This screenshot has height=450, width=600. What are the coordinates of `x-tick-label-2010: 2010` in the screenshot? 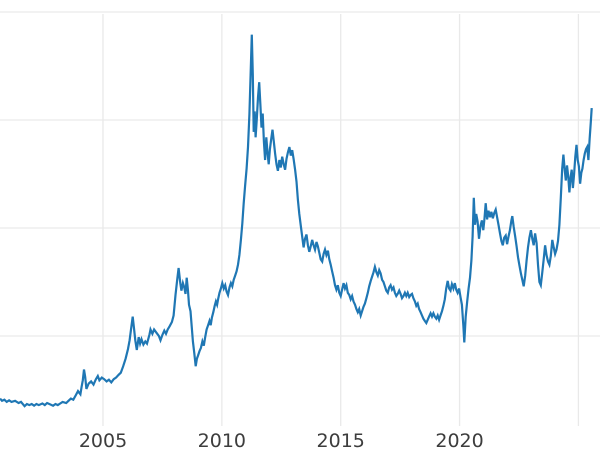 It's located at (222, 440).